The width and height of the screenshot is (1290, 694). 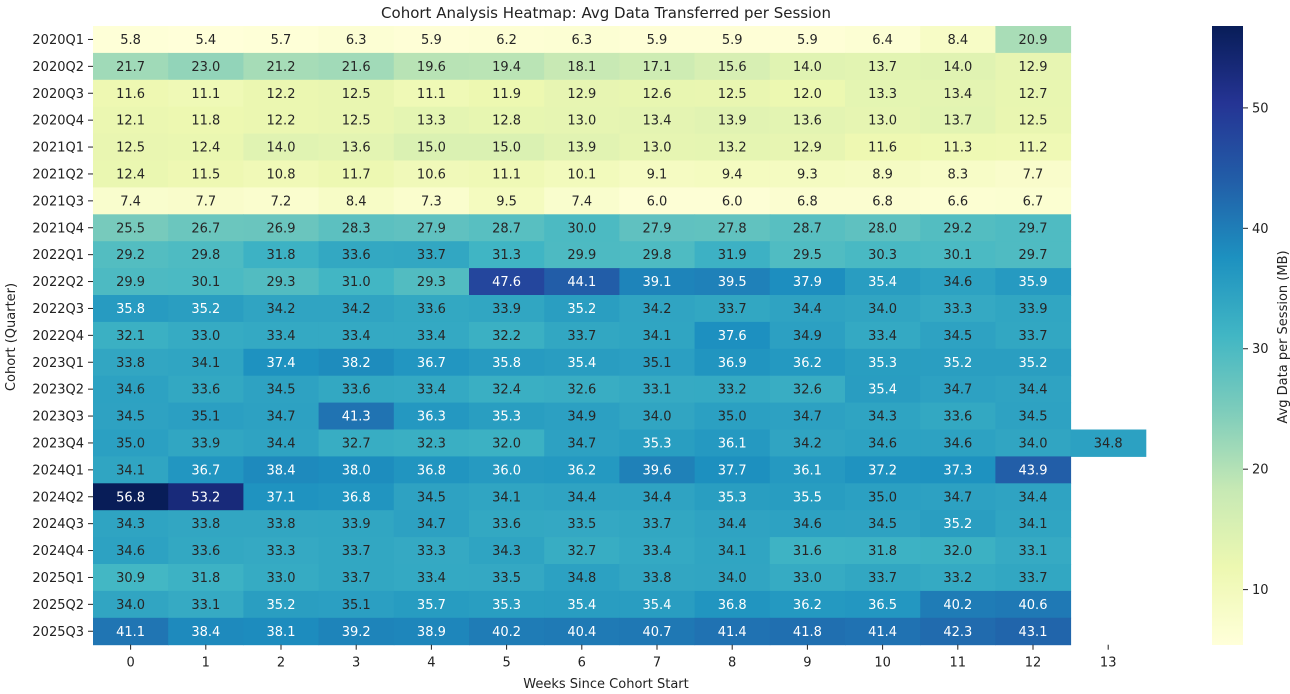 What do you see at coordinates (506, 40) in the screenshot?
I see `heatmap-cell-label: 6.2` at bounding box center [506, 40].